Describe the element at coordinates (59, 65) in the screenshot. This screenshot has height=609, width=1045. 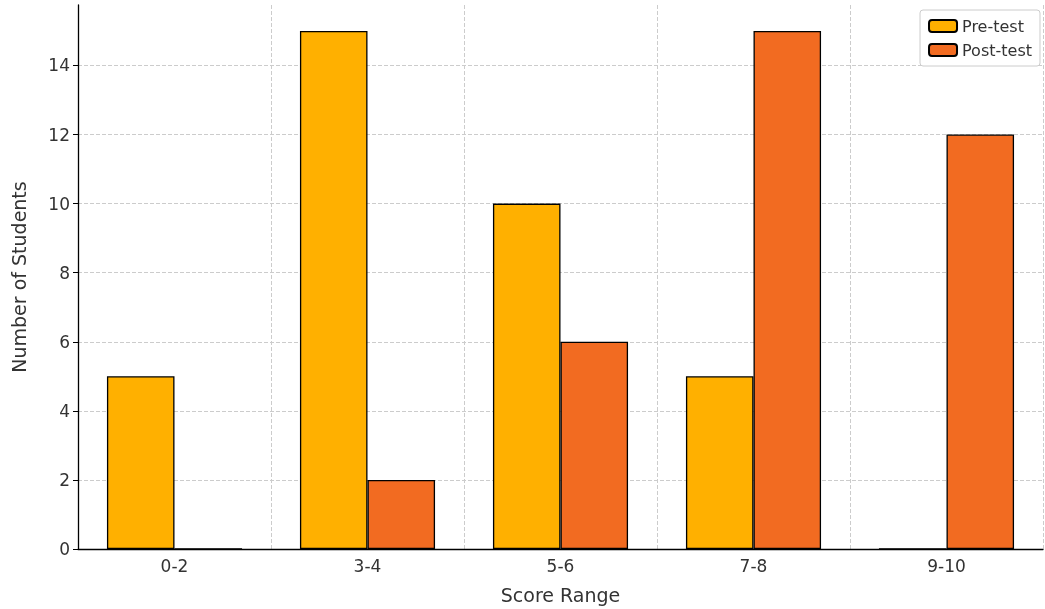
I see `y-tick-label: 14` at that location.